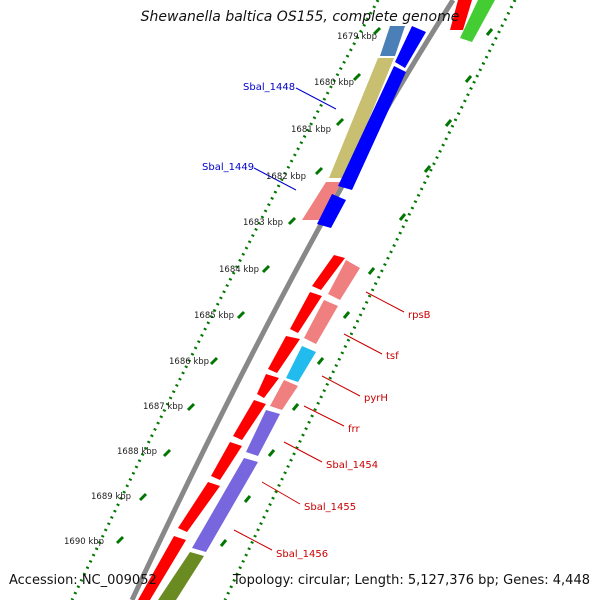 The height and width of the screenshot is (600, 600). What do you see at coordinates (228, 167) in the screenshot?
I see `gene-label-sbal-1449: Sbal_1449` at bounding box center [228, 167].